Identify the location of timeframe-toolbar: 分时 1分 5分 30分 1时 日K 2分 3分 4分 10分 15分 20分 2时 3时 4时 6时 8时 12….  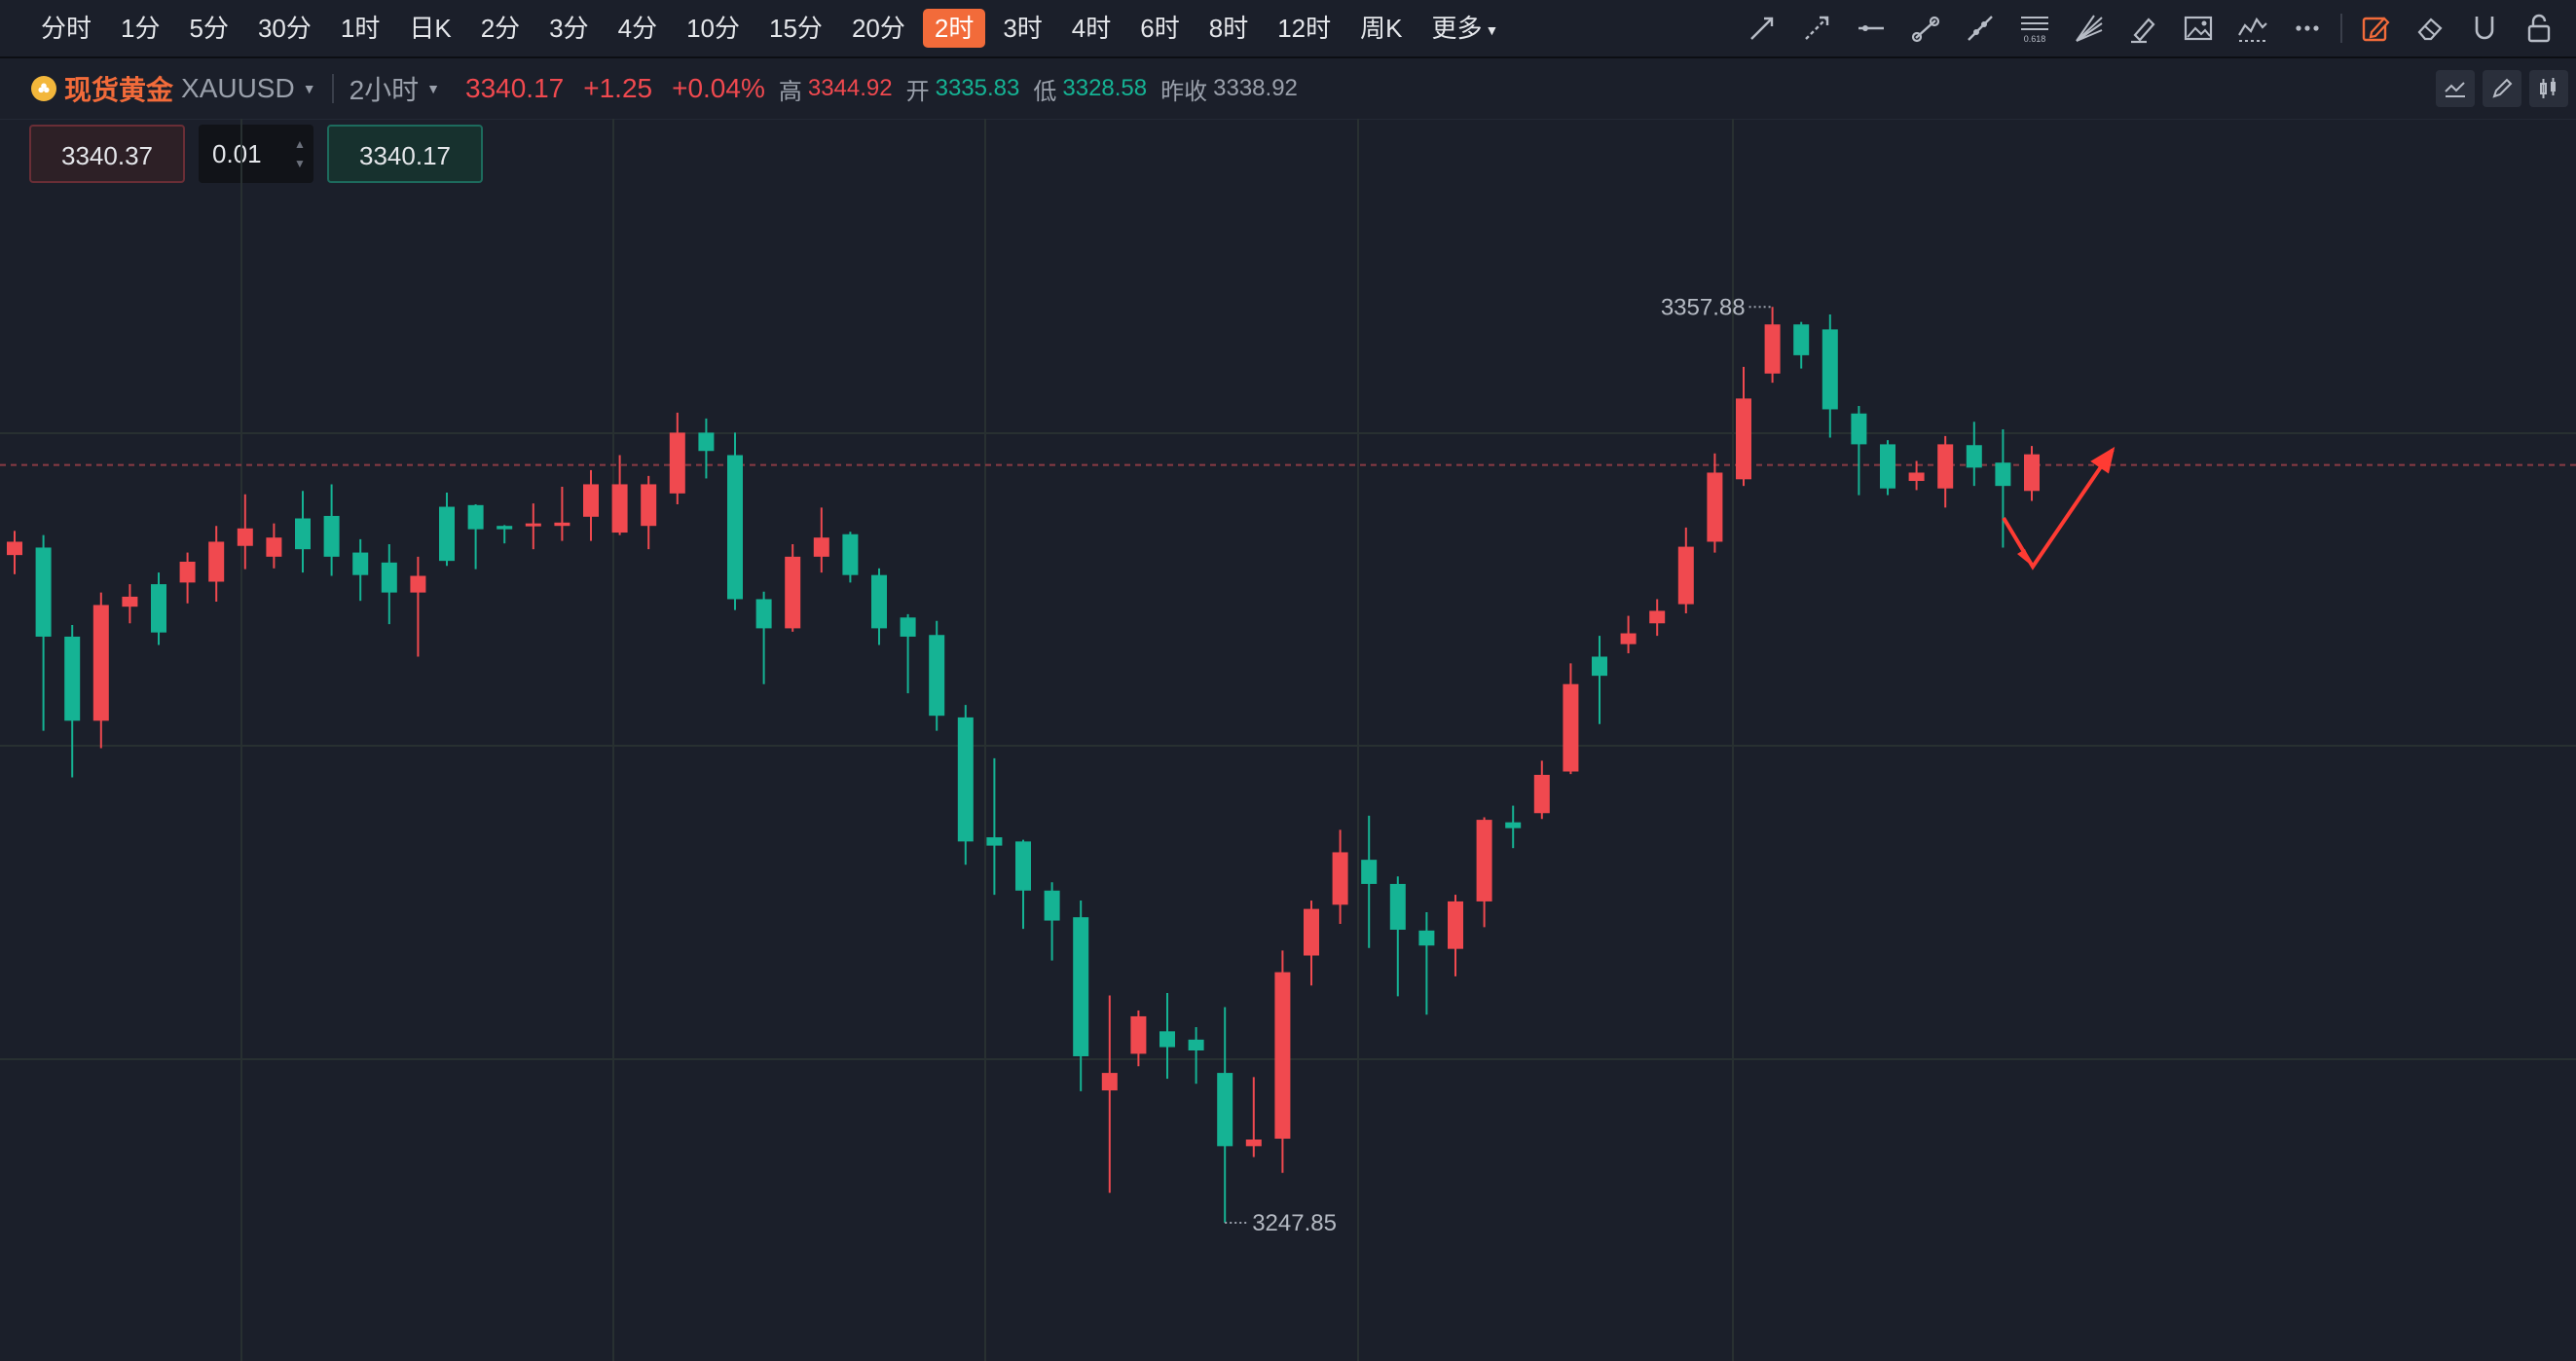
(1288, 29).